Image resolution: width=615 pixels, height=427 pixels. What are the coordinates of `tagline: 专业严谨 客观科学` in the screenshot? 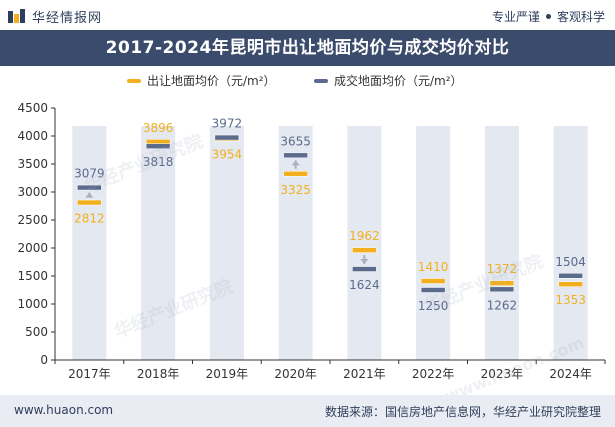 It's located at (548, 16).